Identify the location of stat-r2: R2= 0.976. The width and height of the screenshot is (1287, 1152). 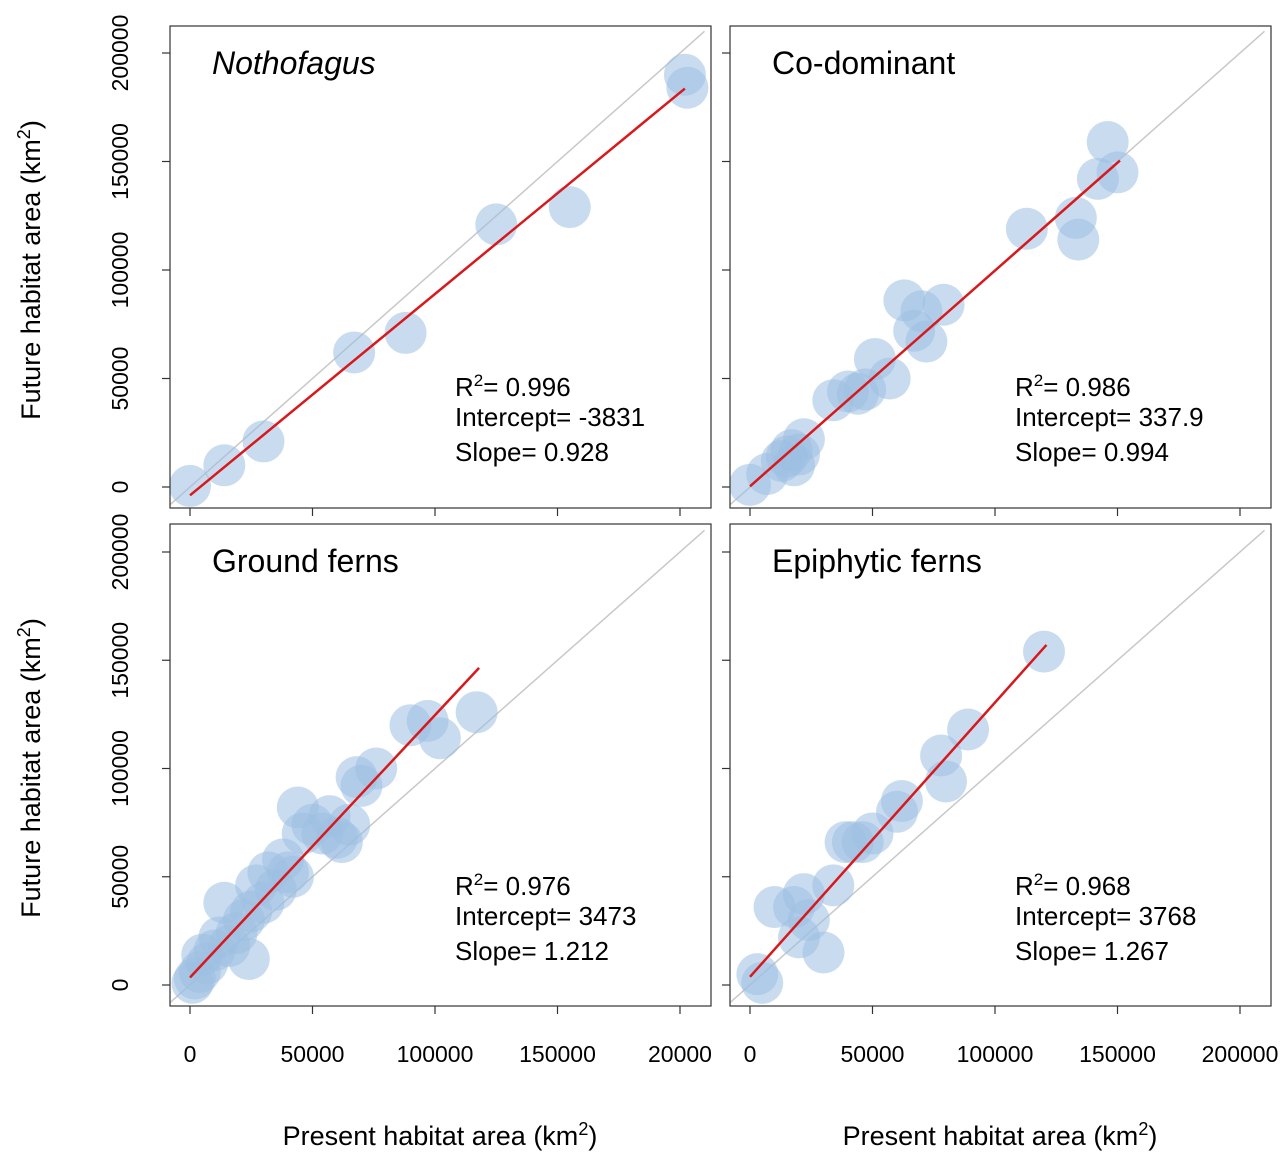
(513, 885).